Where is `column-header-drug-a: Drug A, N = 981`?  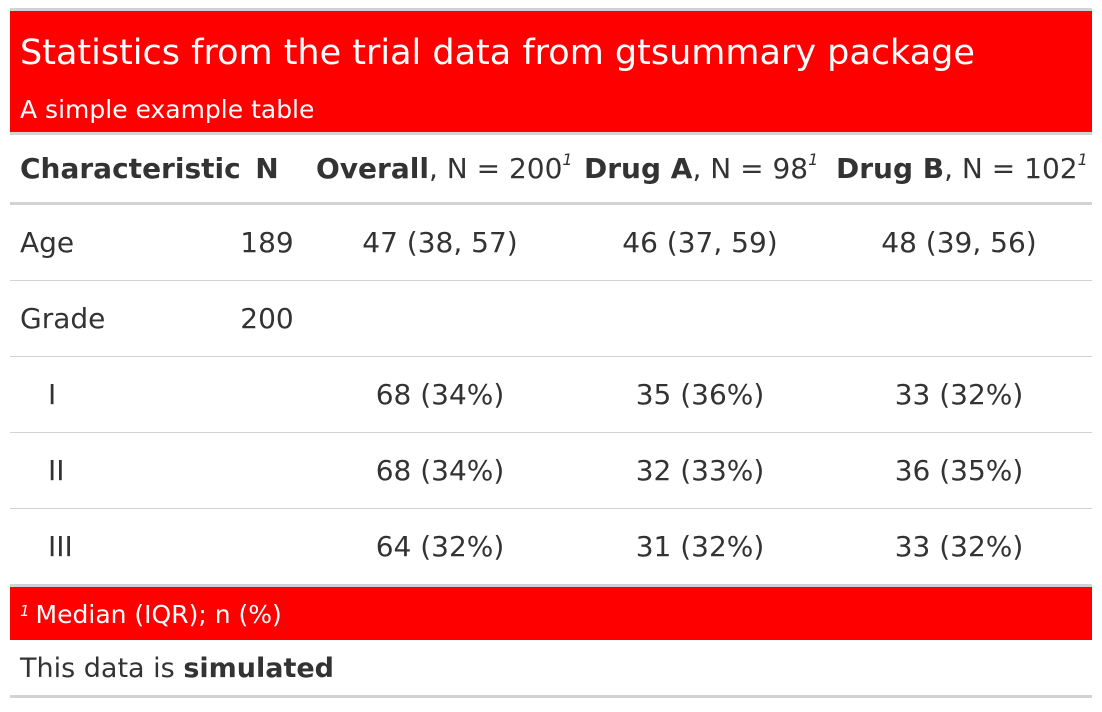
column-header-drug-a: Drug A, N = 981 is located at coordinates (700, 170).